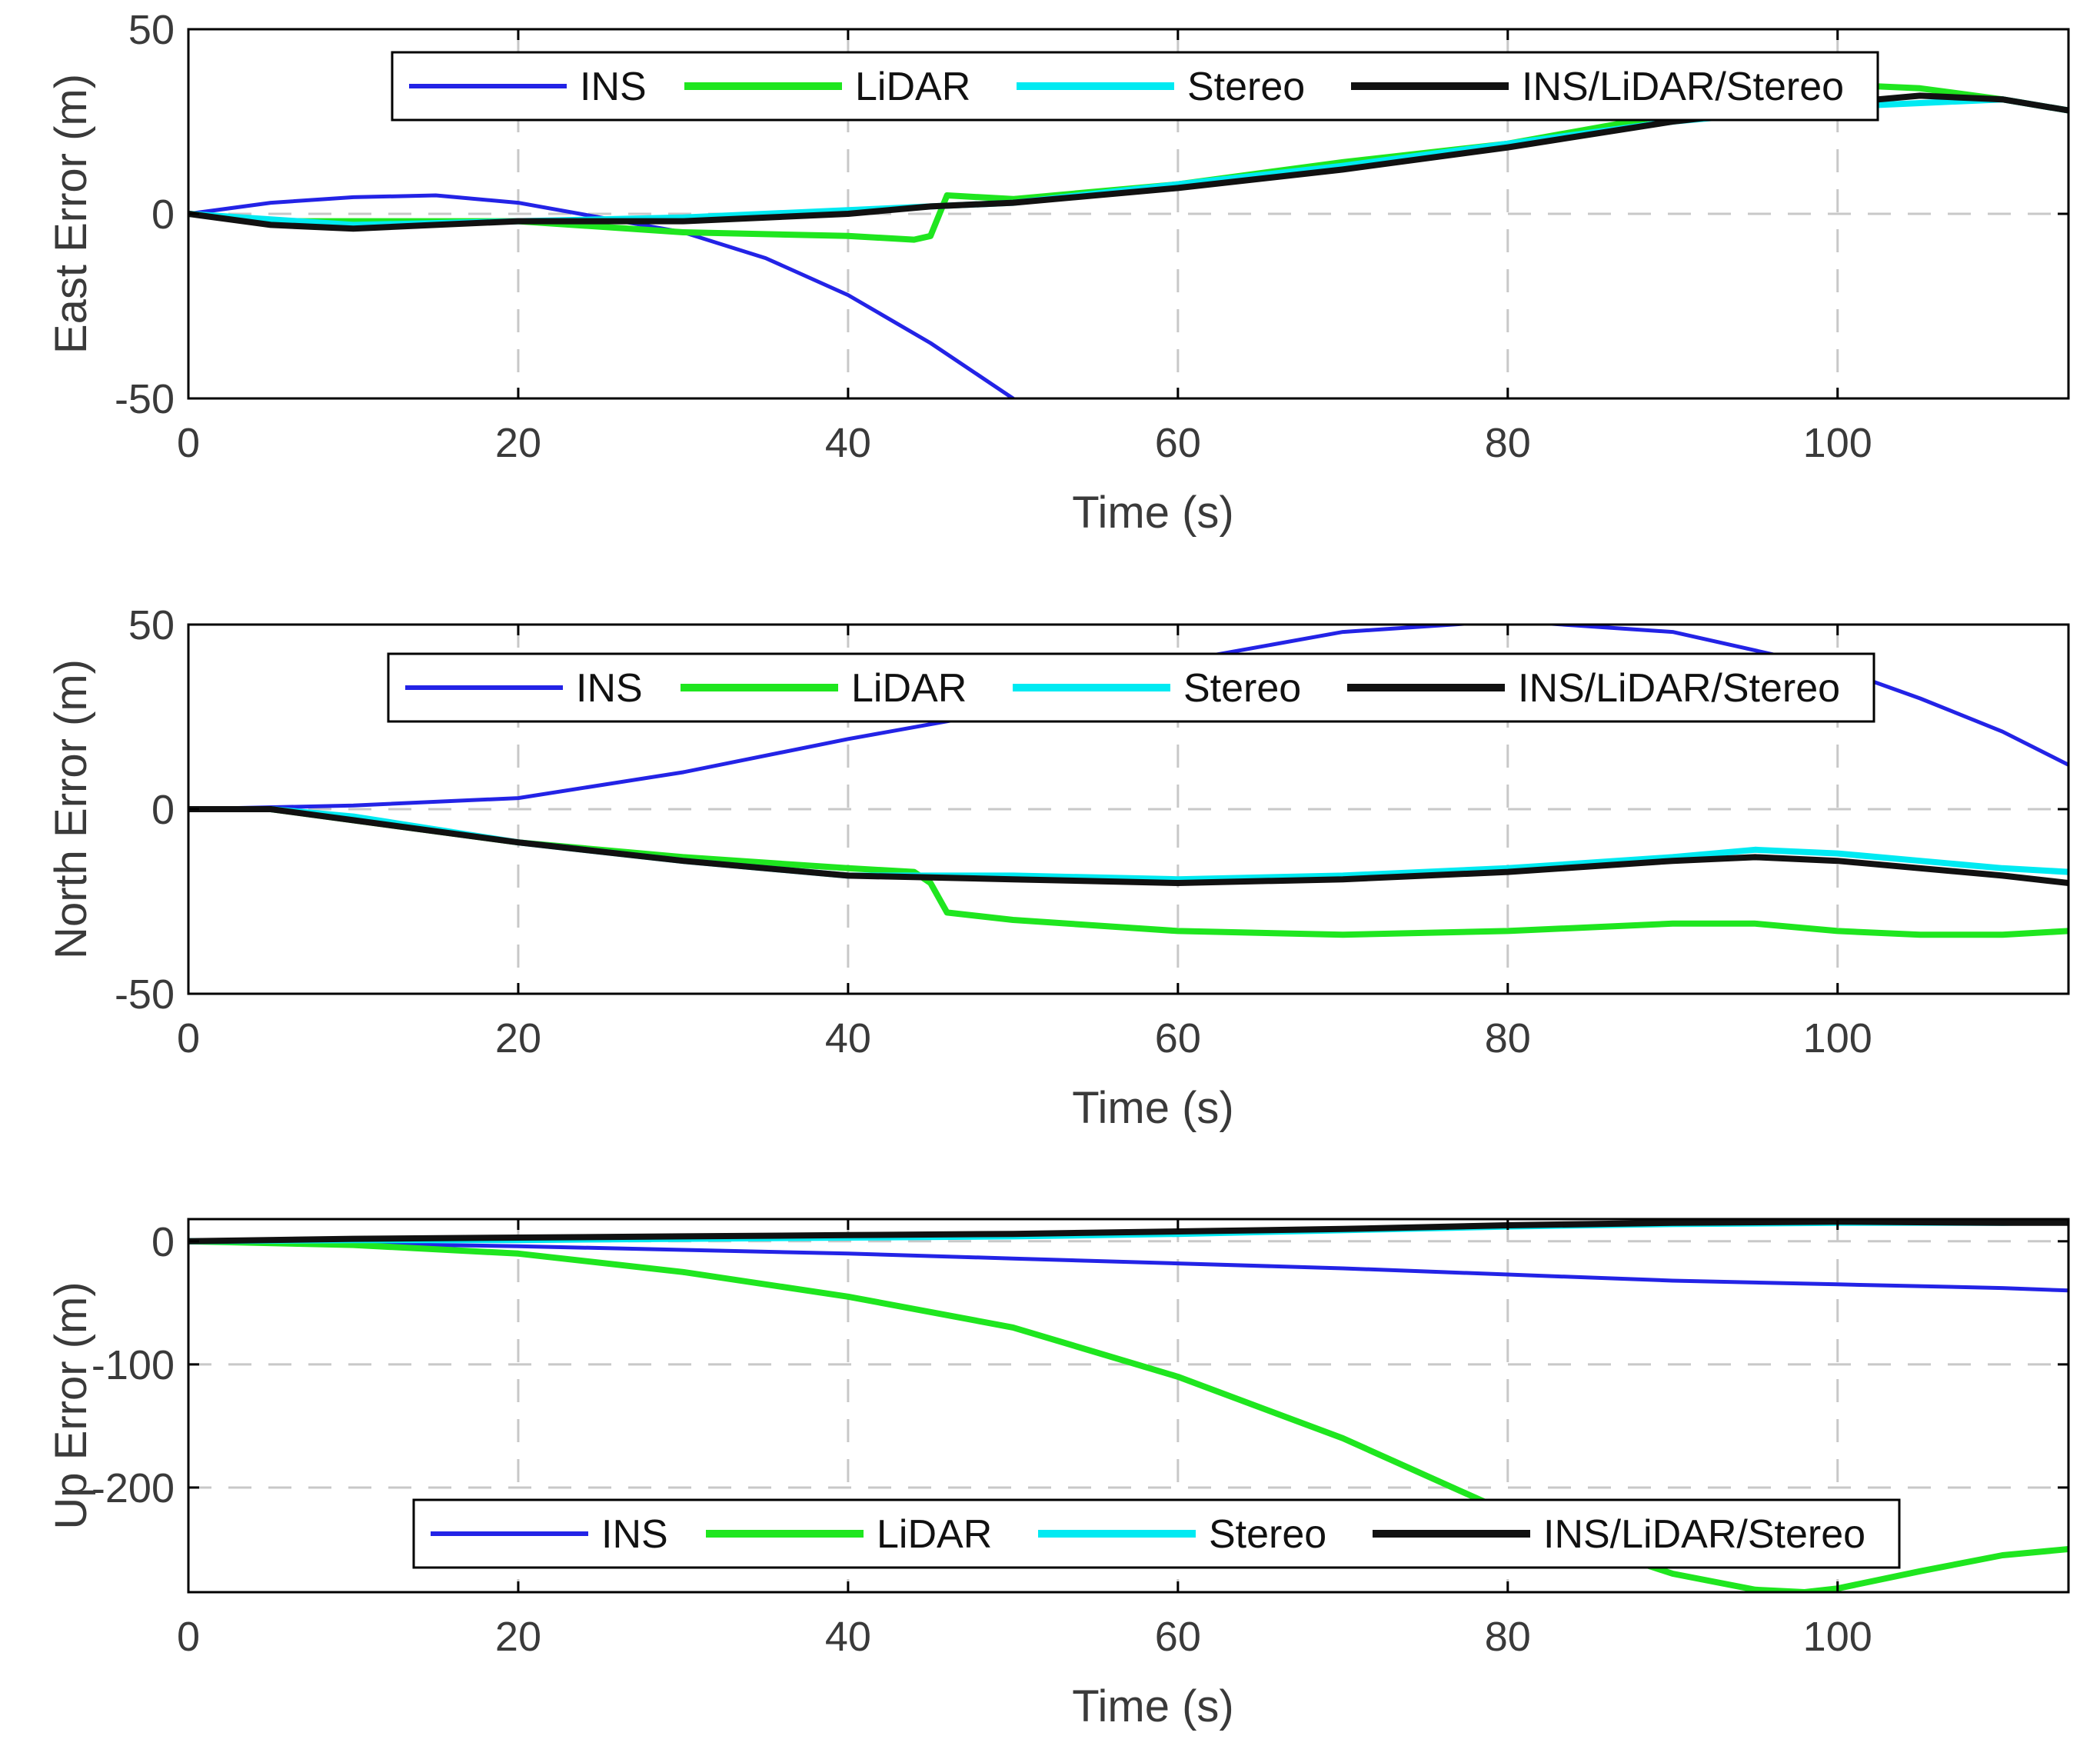 This screenshot has width=2100, height=1746. I want to click on y-axis-label: Up Error (m), so click(71, 1405).